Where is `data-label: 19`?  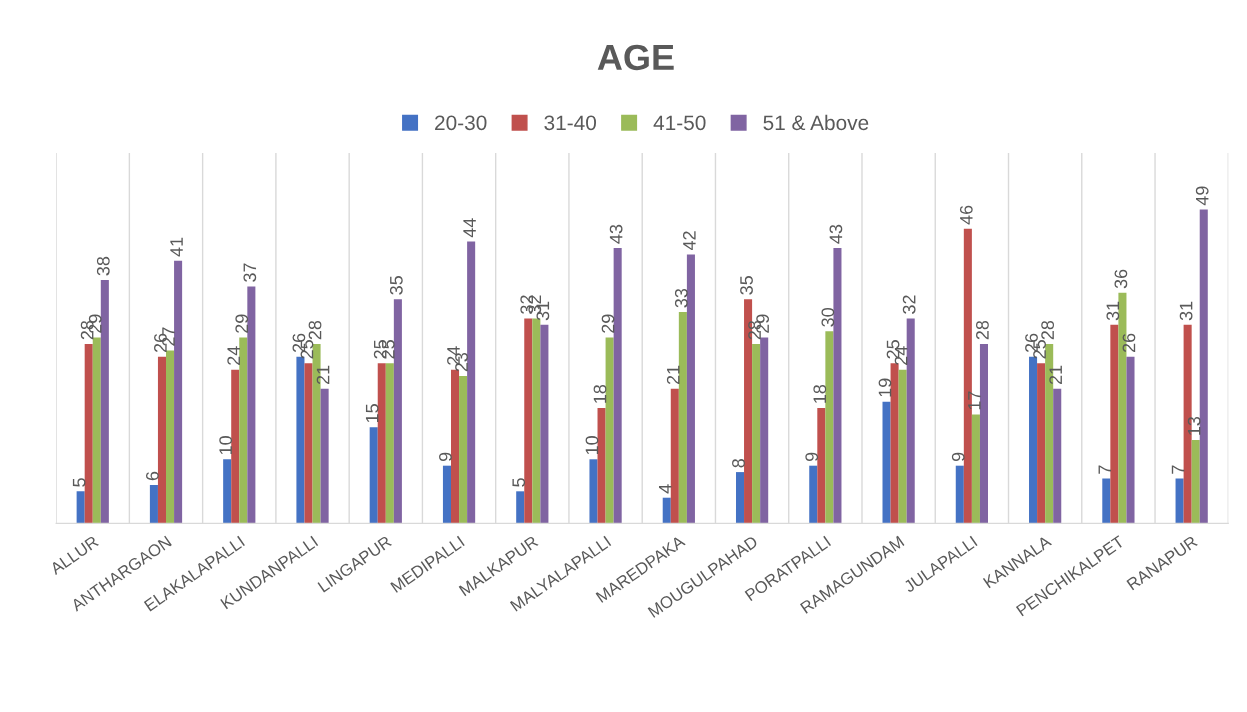 data-label: 19 is located at coordinates (885, 387).